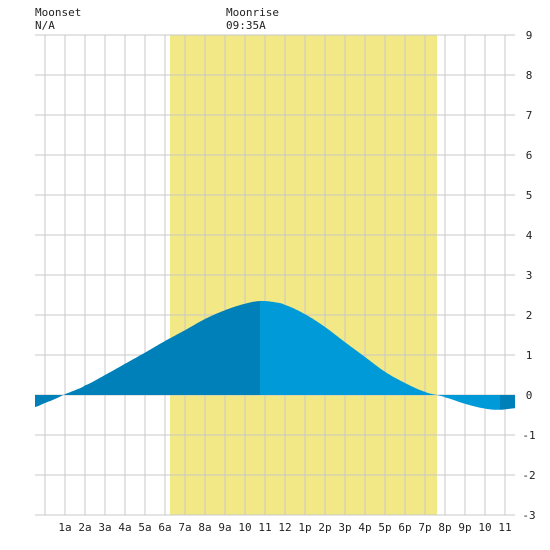  Describe the element at coordinates (344, 527) in the screenshot. I see `x-tick-label: 3p` at that location.